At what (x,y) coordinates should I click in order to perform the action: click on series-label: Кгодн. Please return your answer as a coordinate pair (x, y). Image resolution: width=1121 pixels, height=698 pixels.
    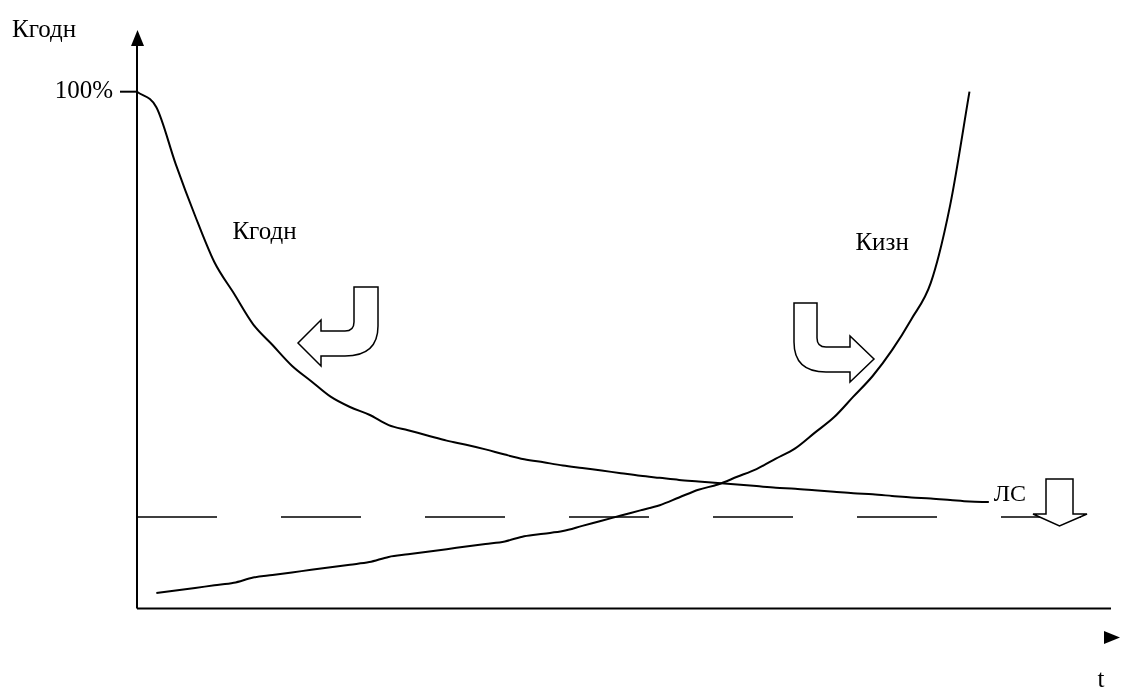
    Looking at the image, I should click on (264, 230).